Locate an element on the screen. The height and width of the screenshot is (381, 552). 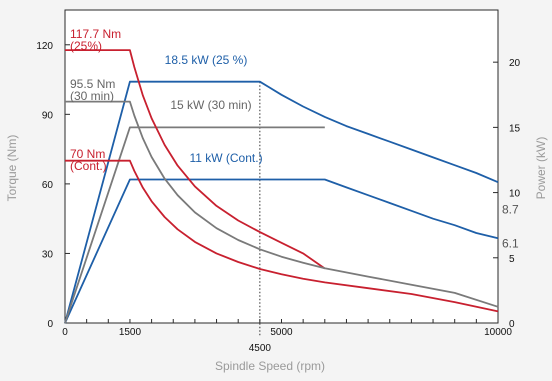
x-axis-title: Spindle Speed (rpm) is located at coordinates (270, 366).